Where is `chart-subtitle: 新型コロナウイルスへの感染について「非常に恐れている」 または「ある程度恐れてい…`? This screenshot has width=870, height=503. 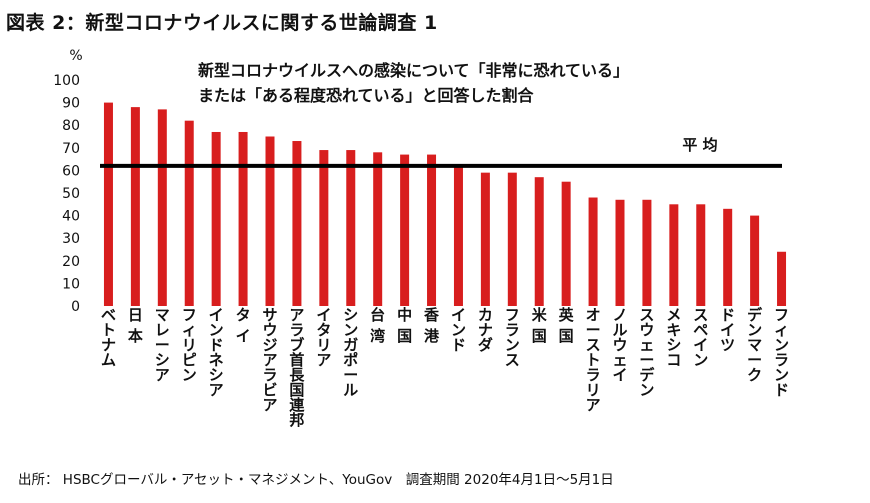 chart-subtitle: 新型コロナウイルスへの感染について「非常に恐れている」 または「ある程度恐れてい… is located at coordinates (413, 83).